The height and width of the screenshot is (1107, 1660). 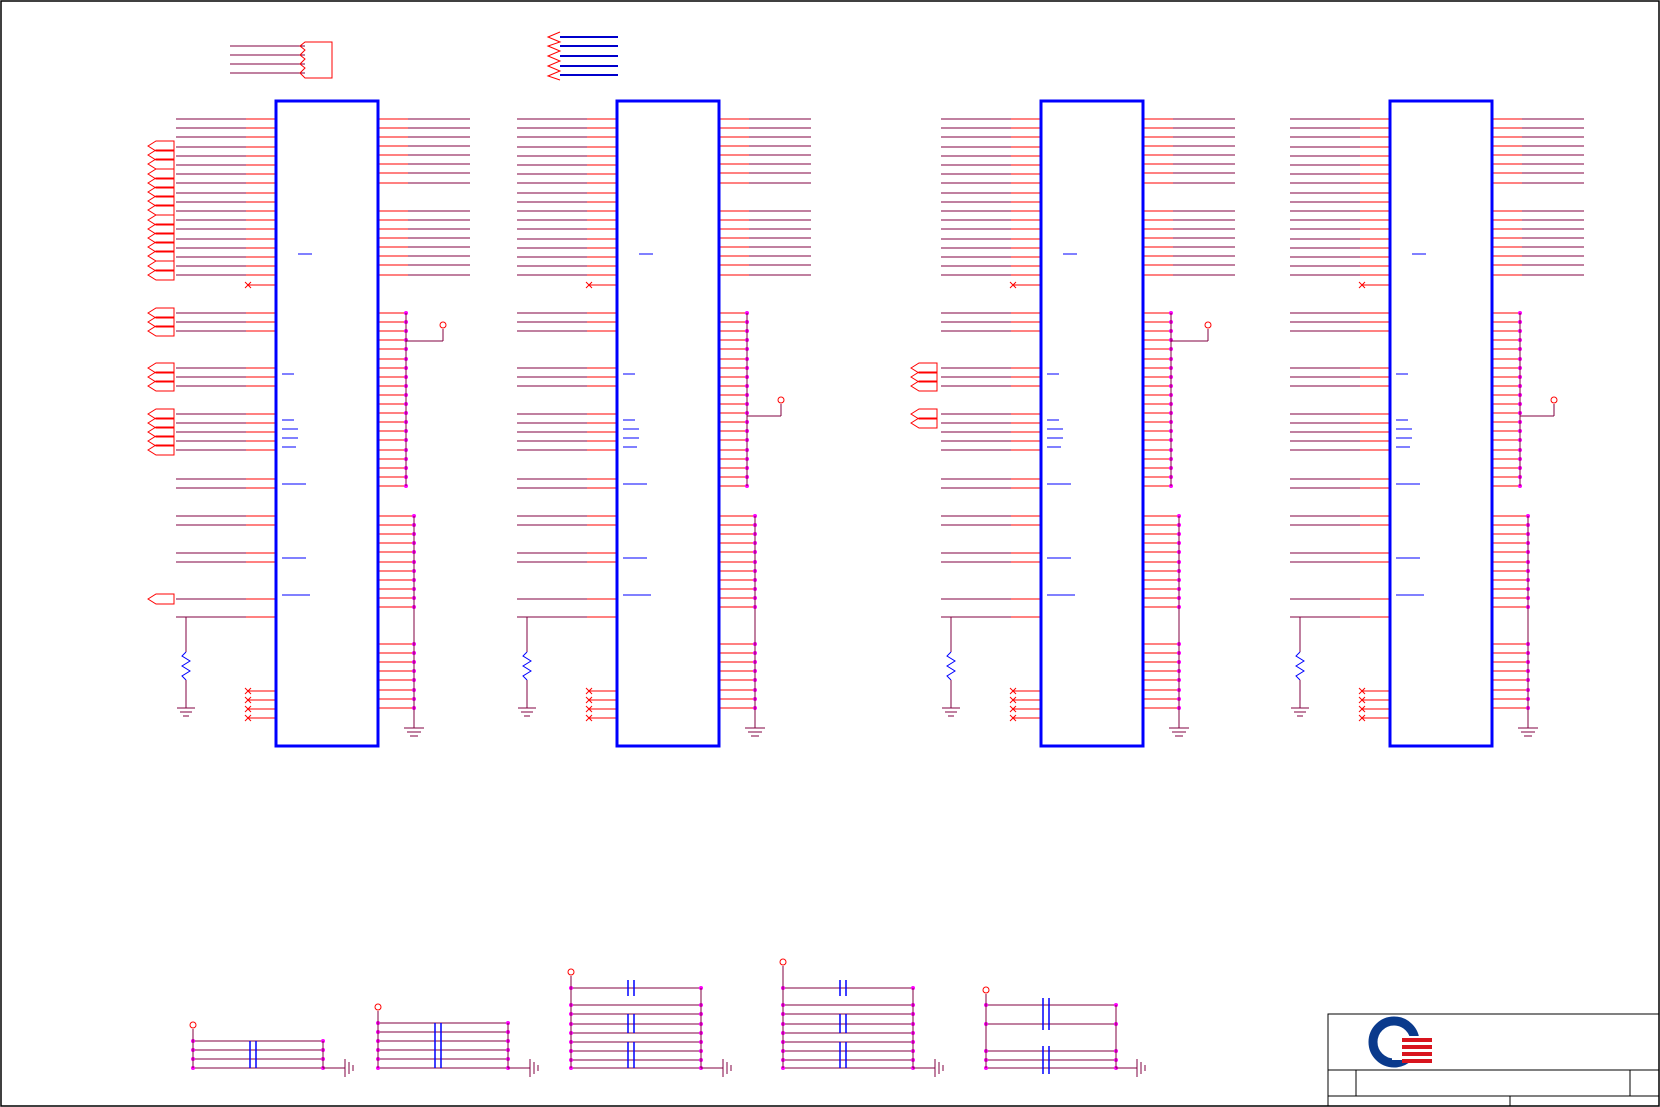 I want to click on top-bus-connector-left, so click(x=281, y=60).